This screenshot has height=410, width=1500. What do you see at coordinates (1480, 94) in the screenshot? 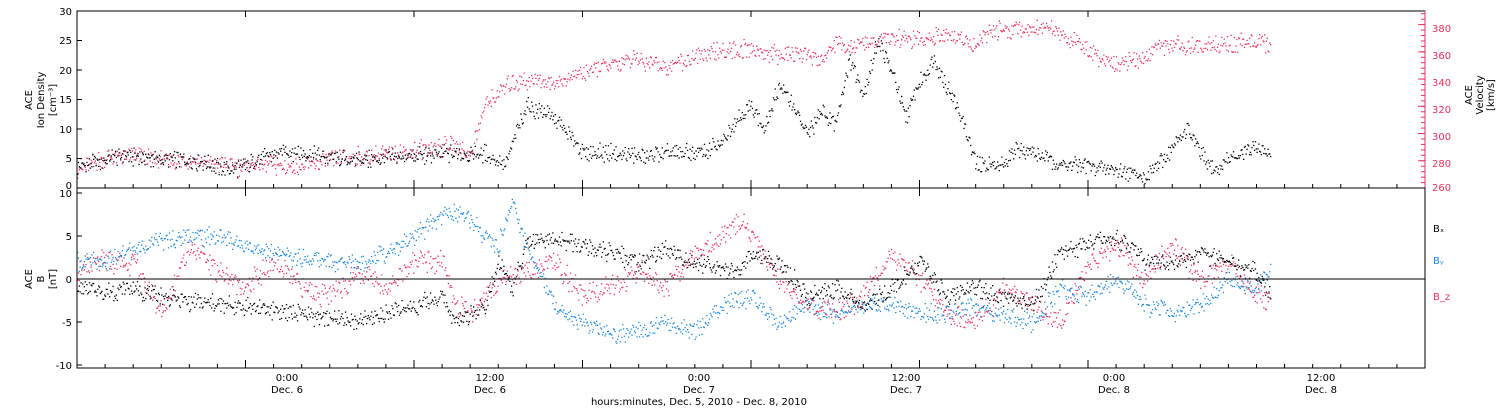
I see `top-right-ylabel-line2: Velocity` at bounding box center [1480, 94].